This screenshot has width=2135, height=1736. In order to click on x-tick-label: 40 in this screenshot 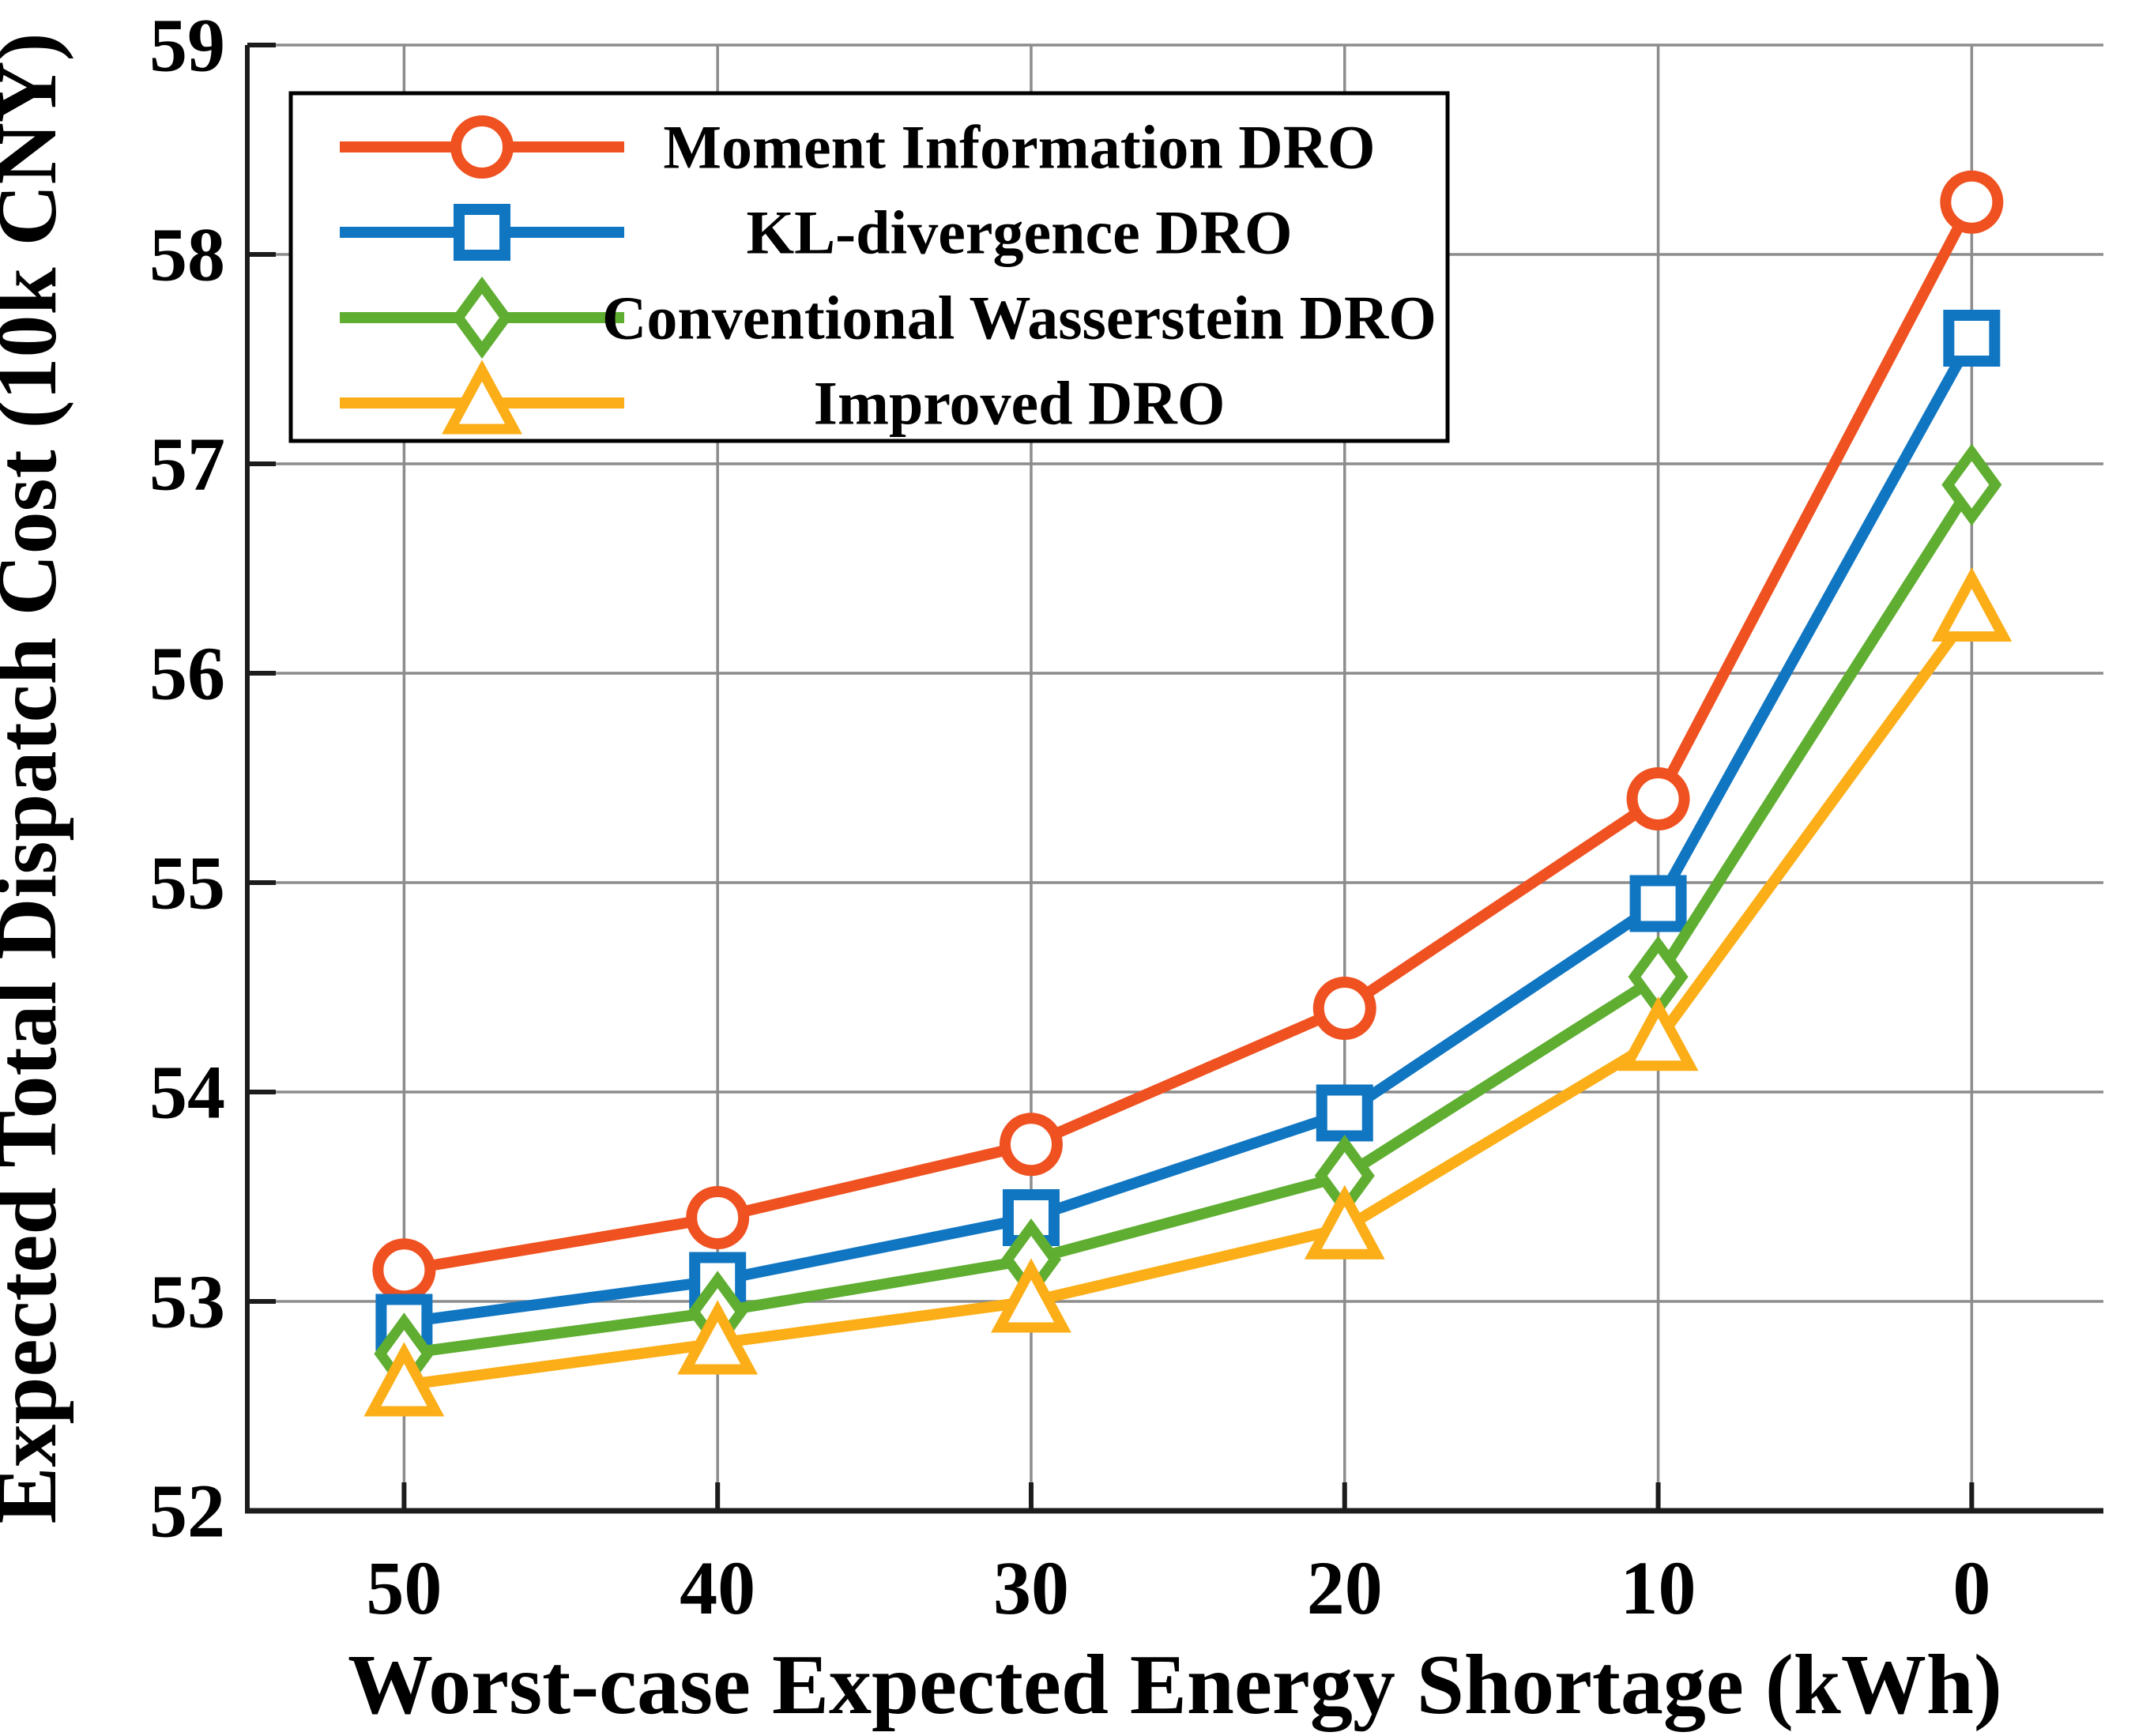, I will do `click(717, 1588)`.